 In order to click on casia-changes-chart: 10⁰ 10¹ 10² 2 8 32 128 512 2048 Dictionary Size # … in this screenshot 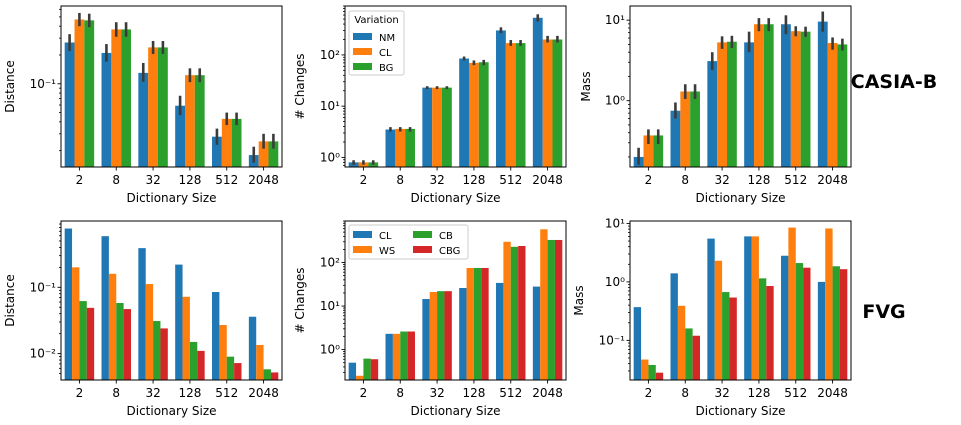, I will do `click(430, 105)`.